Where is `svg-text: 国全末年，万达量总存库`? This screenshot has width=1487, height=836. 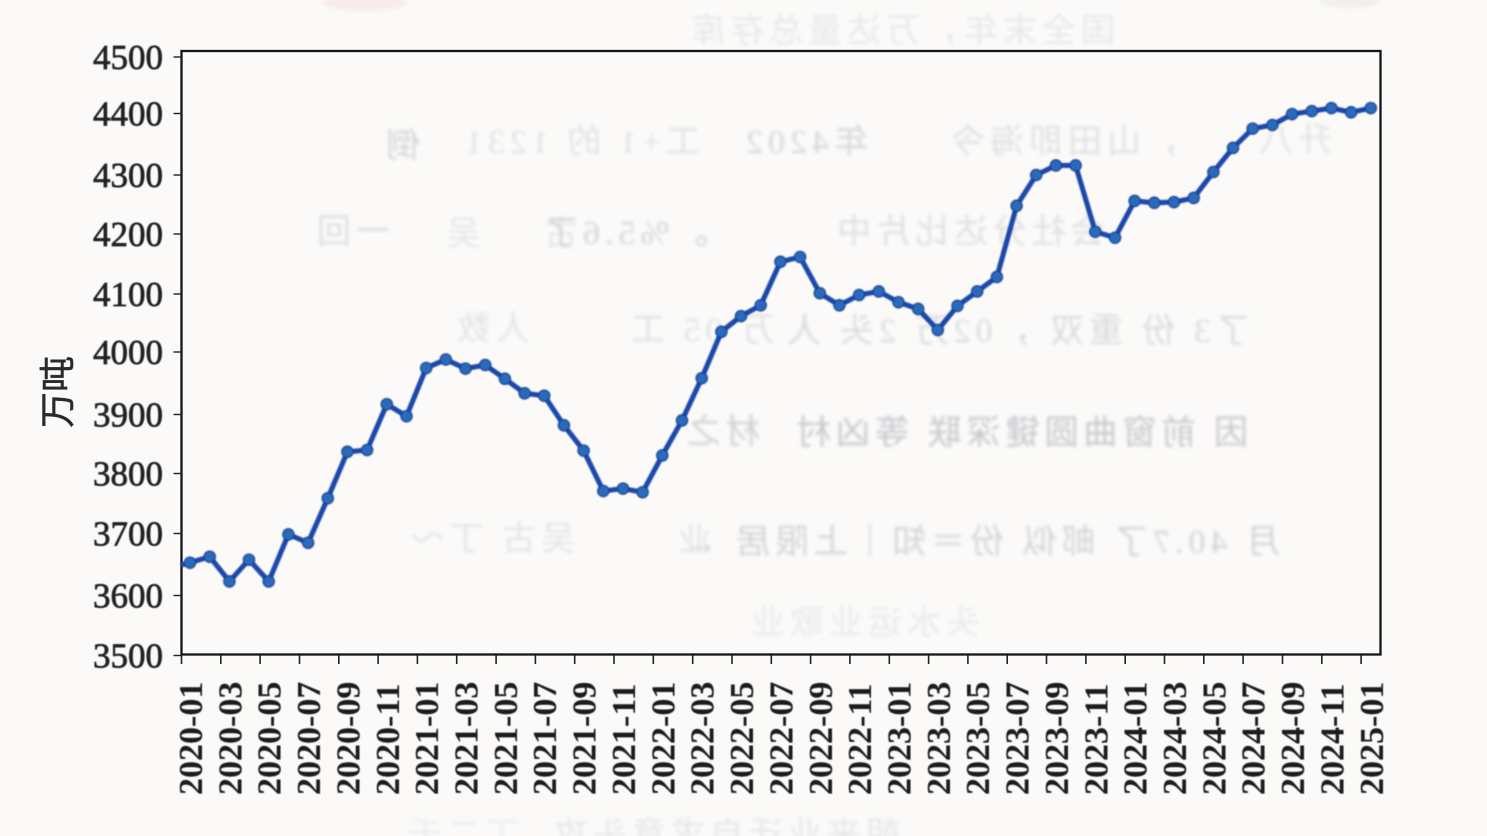
svg-text: 国全末年，万达量总存库 is located at coordinates (900, 31).